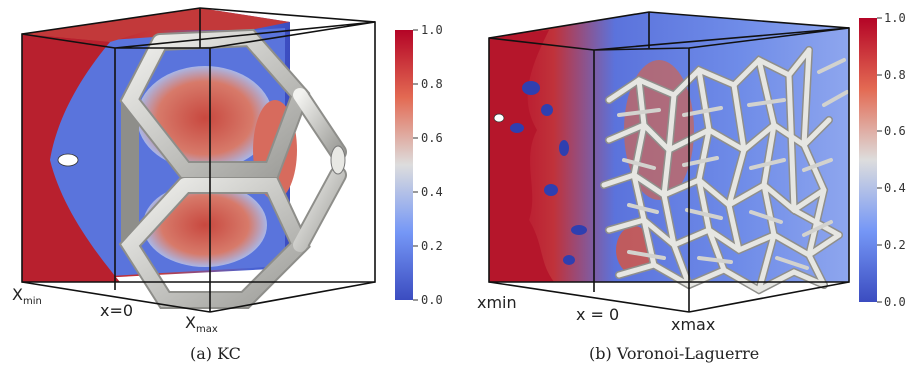 The width and height of the screenshot is (918, 378). I want to click on kc-top-band, so click(156, 25).